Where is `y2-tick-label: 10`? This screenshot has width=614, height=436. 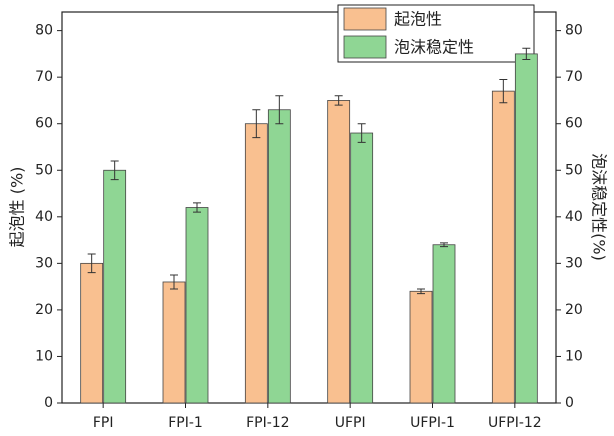 y2-tick-label: 10 is located at coordinates (574, 356).